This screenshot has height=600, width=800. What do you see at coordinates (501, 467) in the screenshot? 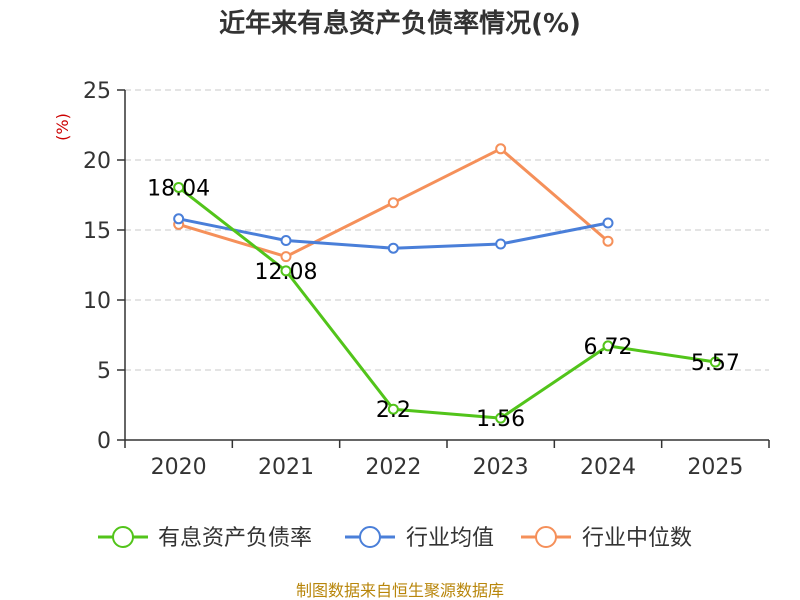
I see `x-tick-label-2023: 2023` at bounding box center [501, 467].